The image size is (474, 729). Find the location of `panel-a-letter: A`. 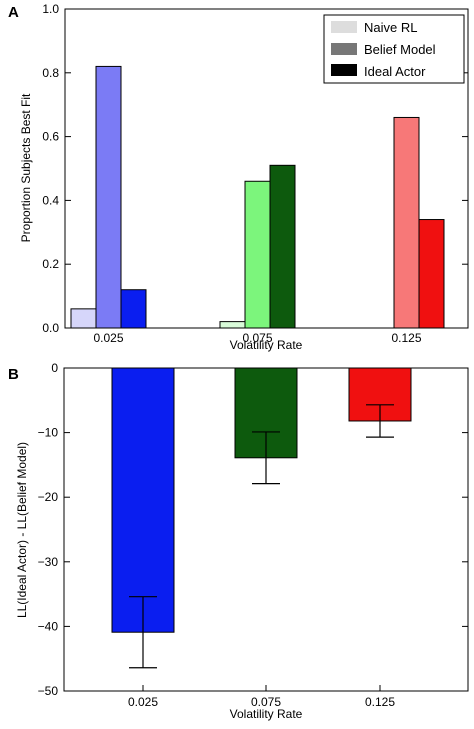

panel-a-letter: A is located at coordinates (13, 12).